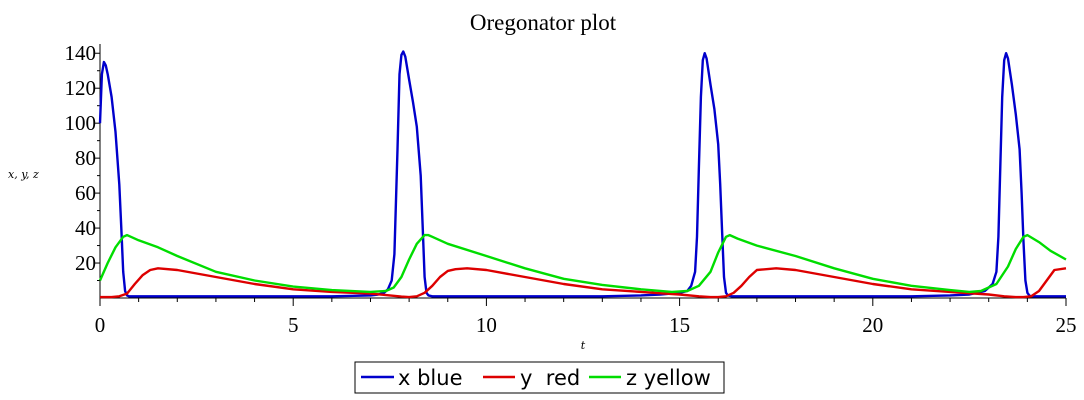 This screenshot has width=1084, height=400. What do you see at coordinates (85, 263) in the screenshot?
I see `y-tick-label: 20` at bounding box center [85, 263].